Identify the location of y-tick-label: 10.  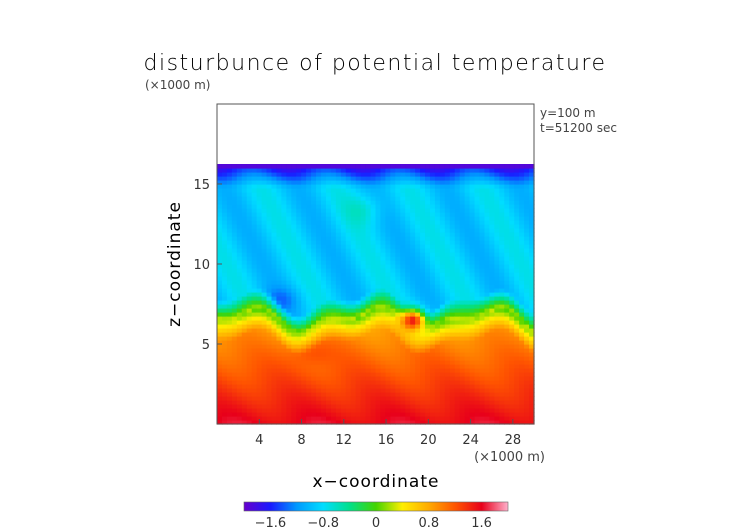
(201, 265).